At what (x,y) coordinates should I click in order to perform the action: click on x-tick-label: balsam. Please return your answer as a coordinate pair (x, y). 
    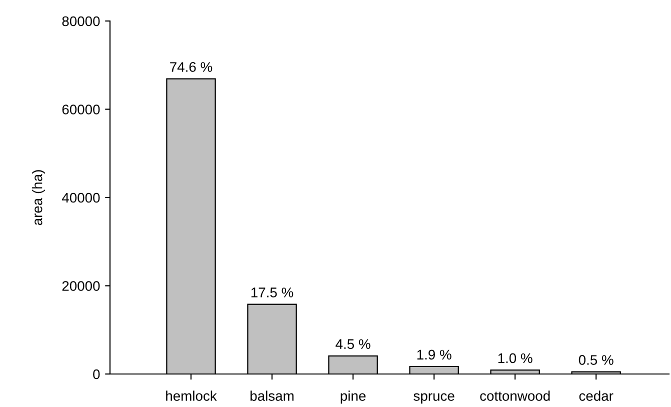
    Looking at the image, I should click on (272, 395).